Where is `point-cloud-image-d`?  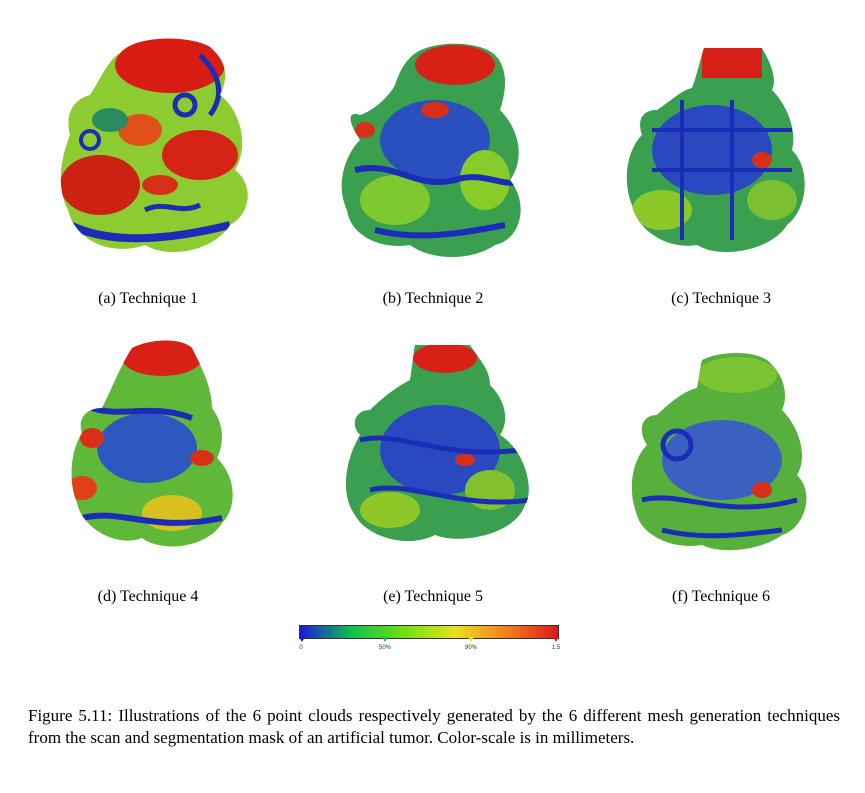
point-cloud-image-d is located at coordinates (157, 448).